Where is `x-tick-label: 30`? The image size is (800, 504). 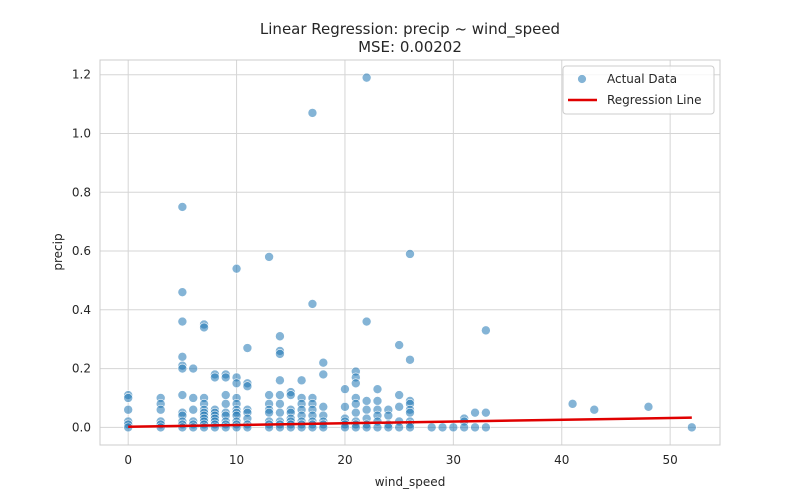
x-tick-label: 30 is located at coordinates (453, 460).